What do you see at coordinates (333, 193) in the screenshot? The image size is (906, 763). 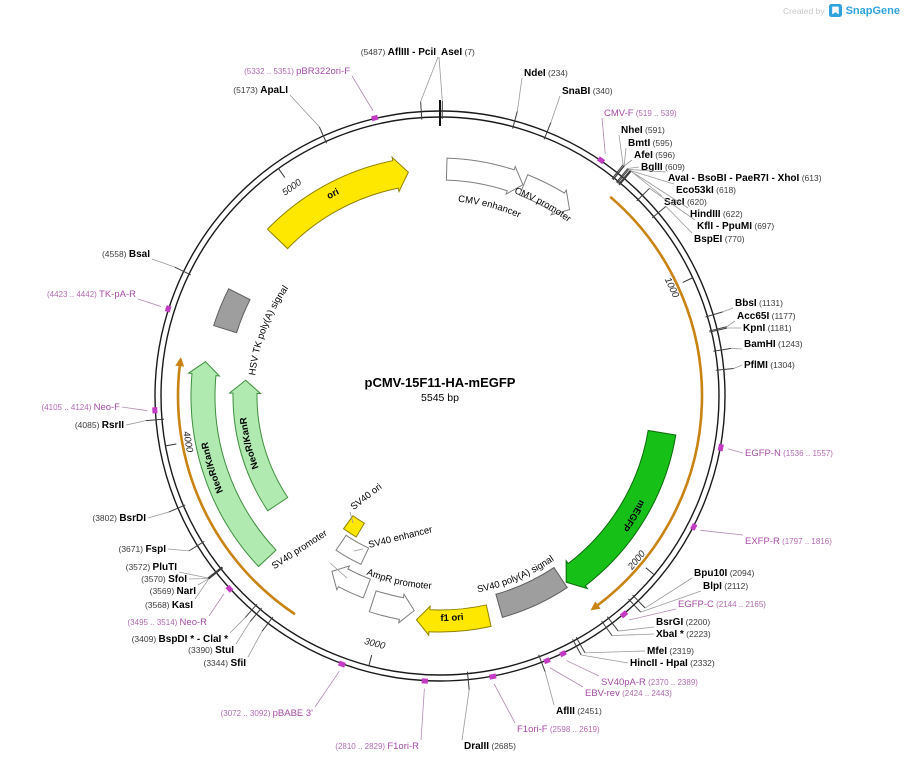 I see `feature-ori-label: ori` at bounding box center [333, 193].